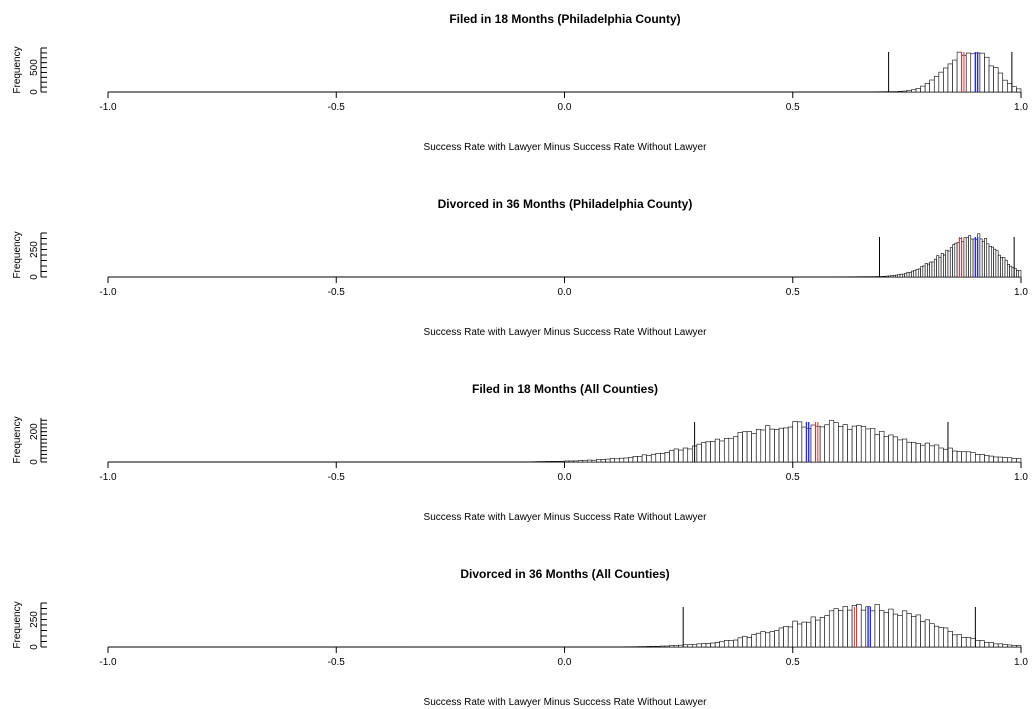 Image resolution: width=1032 pixels, height=709 pixels. What do you see at coordinates (34, 619) in the screenshot?
I see `y-tick-label: 250` at bounding box center [34, 619].